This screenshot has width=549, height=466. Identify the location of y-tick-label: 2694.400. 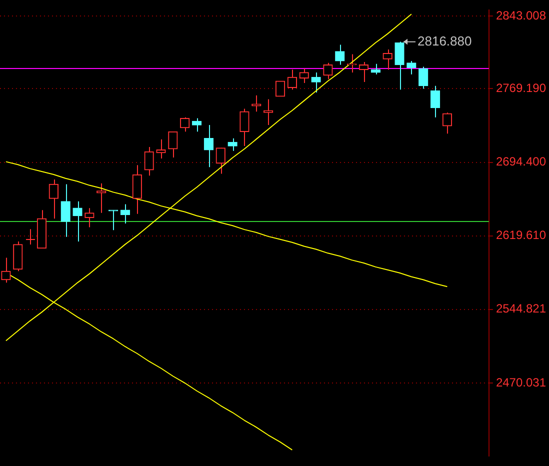
(521, 161).